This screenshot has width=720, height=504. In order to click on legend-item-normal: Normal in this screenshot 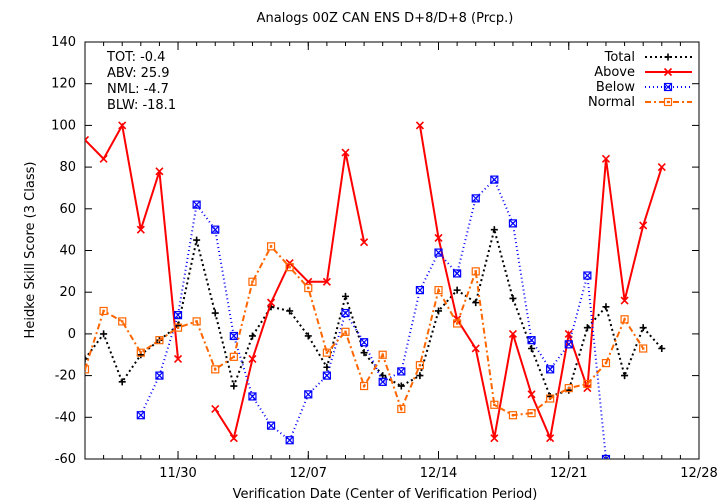, I will do `click(640, 102)`.